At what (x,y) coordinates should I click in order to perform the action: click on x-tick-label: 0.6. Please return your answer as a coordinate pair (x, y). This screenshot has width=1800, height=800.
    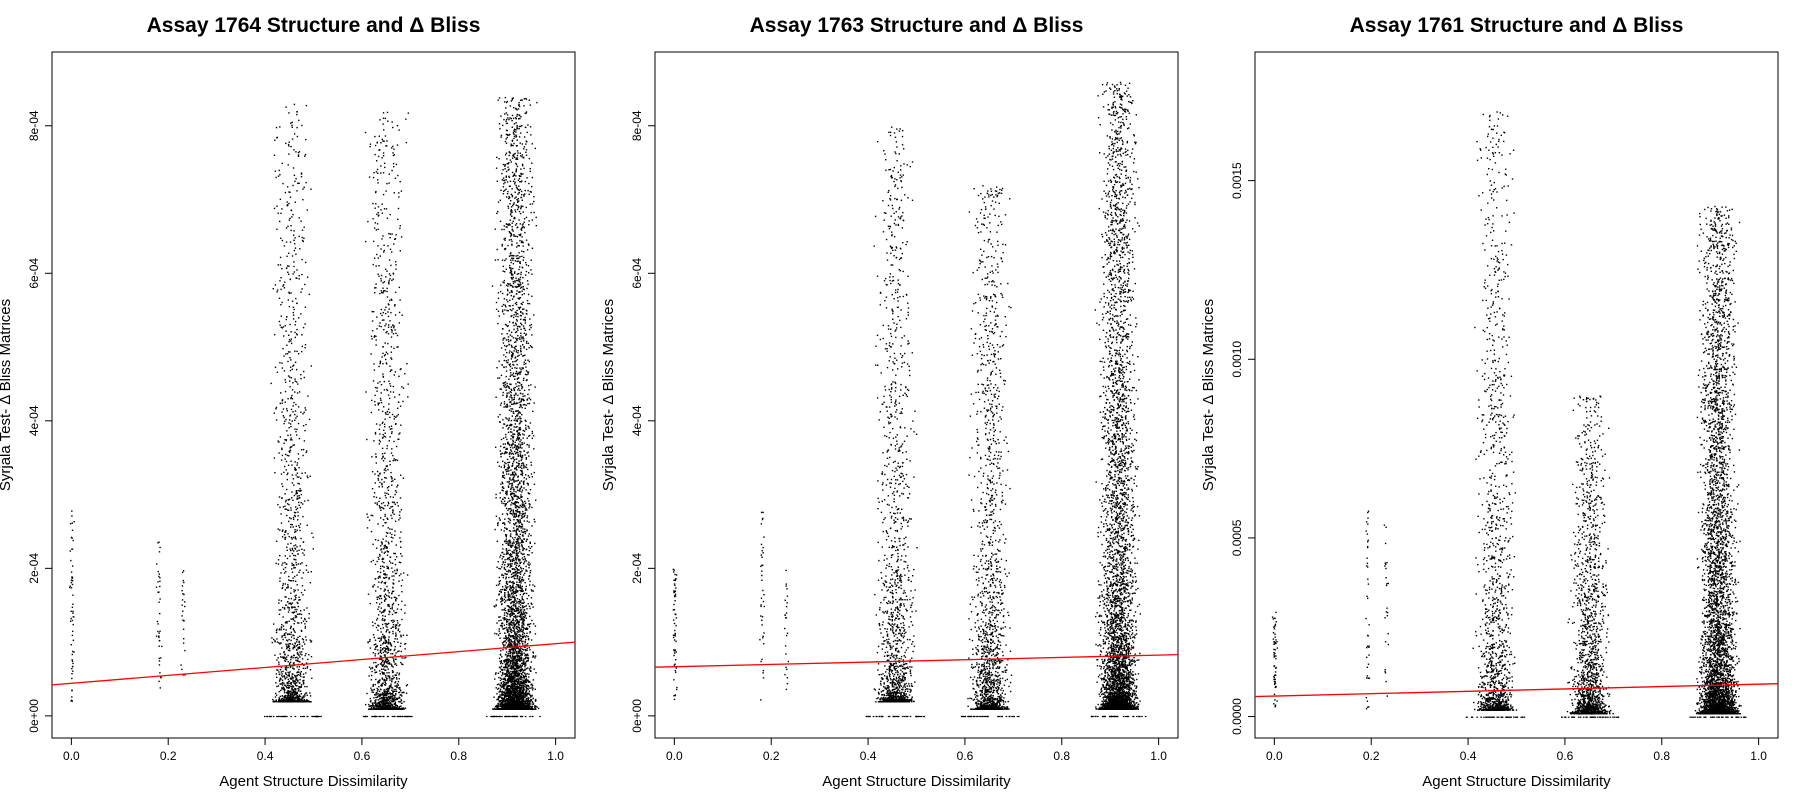
    Looking at the image, I should click on (362, 756).